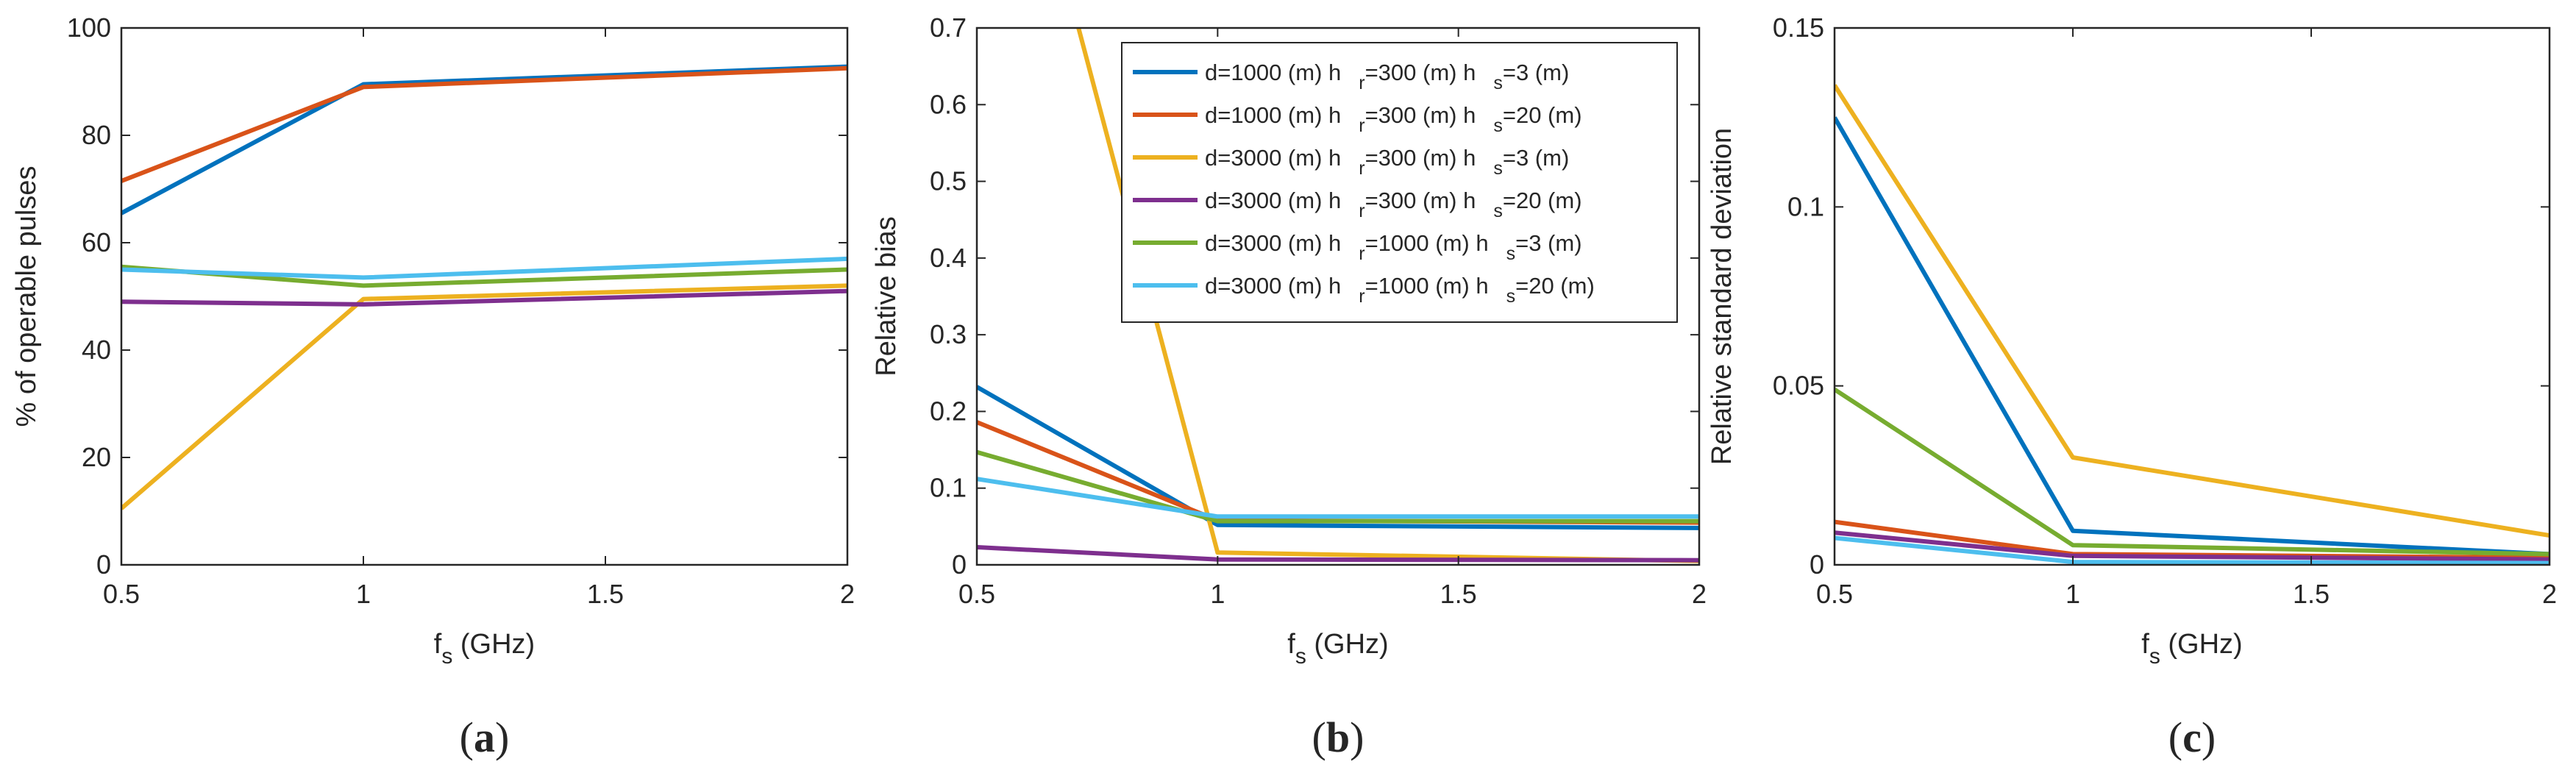 This screenshot has width=2576, height=784. What do you see at coordinates (948, 334) in the screenshot?
I see `y-tick-label: 0.3` at bounding box center [948, 334].